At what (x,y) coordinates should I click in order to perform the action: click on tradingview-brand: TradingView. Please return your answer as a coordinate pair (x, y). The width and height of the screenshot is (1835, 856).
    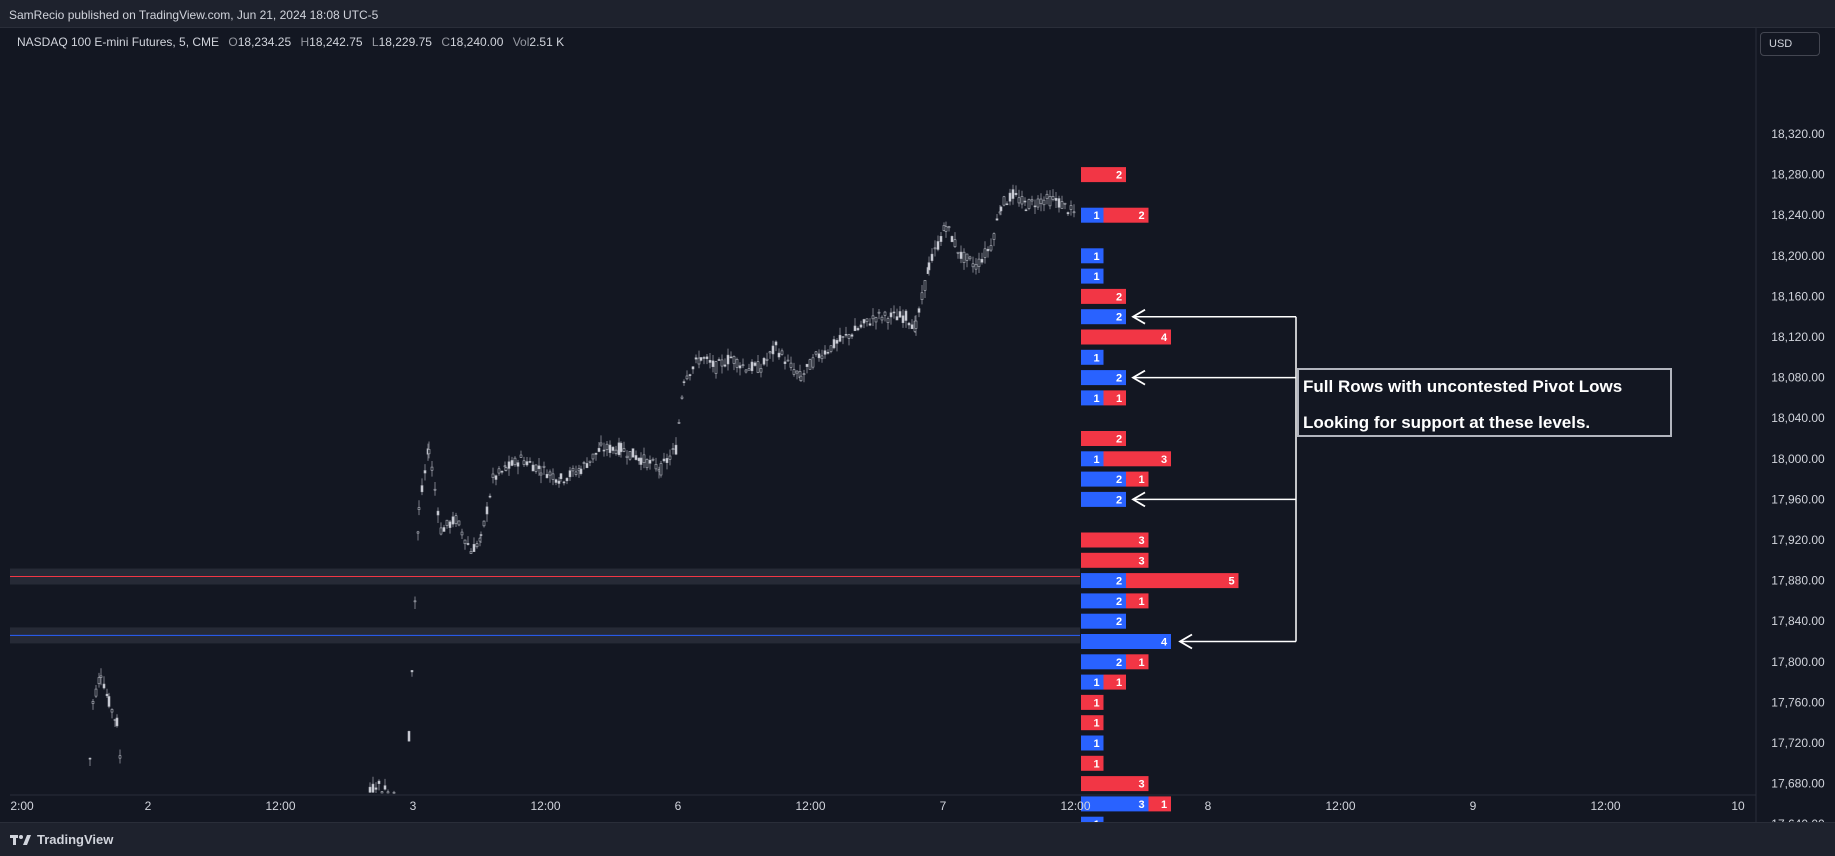
    Looking at the image, I should click on (61, 839).